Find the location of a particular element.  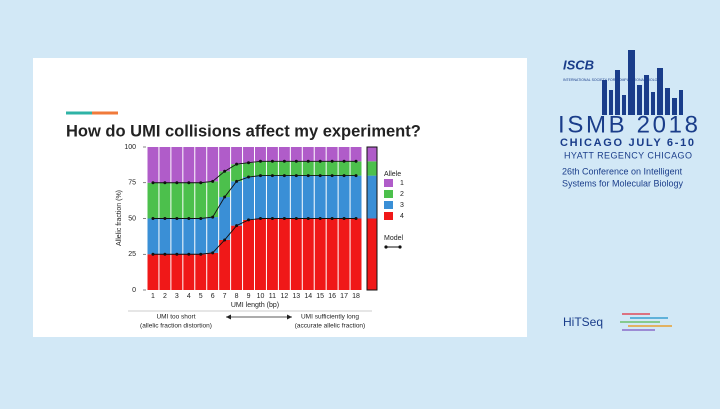

x-tick-label: 12 is located at coordinates (284, 296).